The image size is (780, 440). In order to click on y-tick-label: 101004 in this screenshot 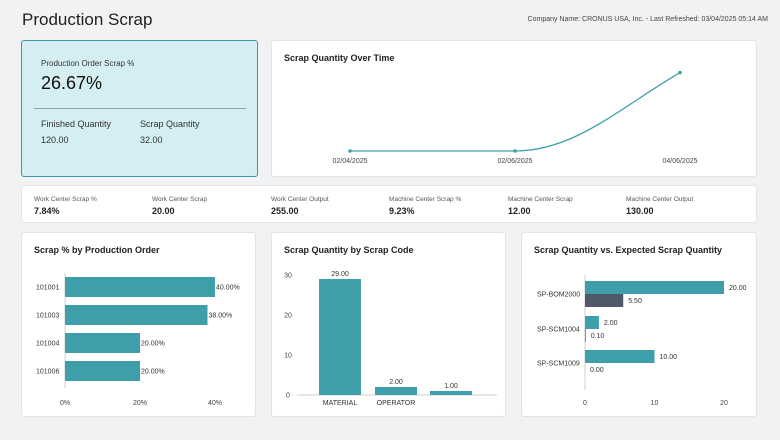, I will do `click(47, 344)`.